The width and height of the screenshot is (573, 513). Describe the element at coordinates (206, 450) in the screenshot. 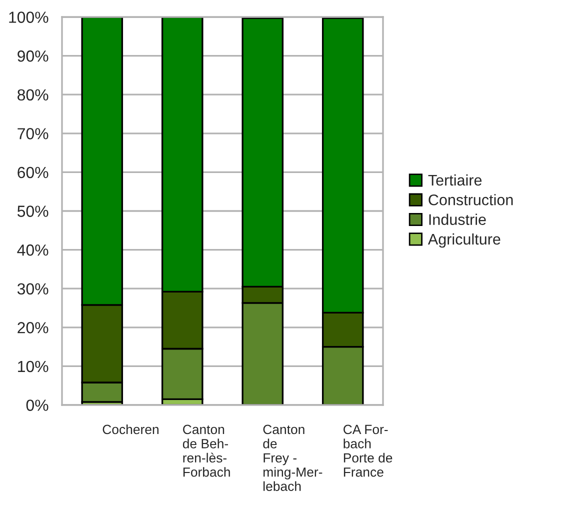

I see `x-tick-label: Canton de Beh- ren-lès- Forbach` at that location.